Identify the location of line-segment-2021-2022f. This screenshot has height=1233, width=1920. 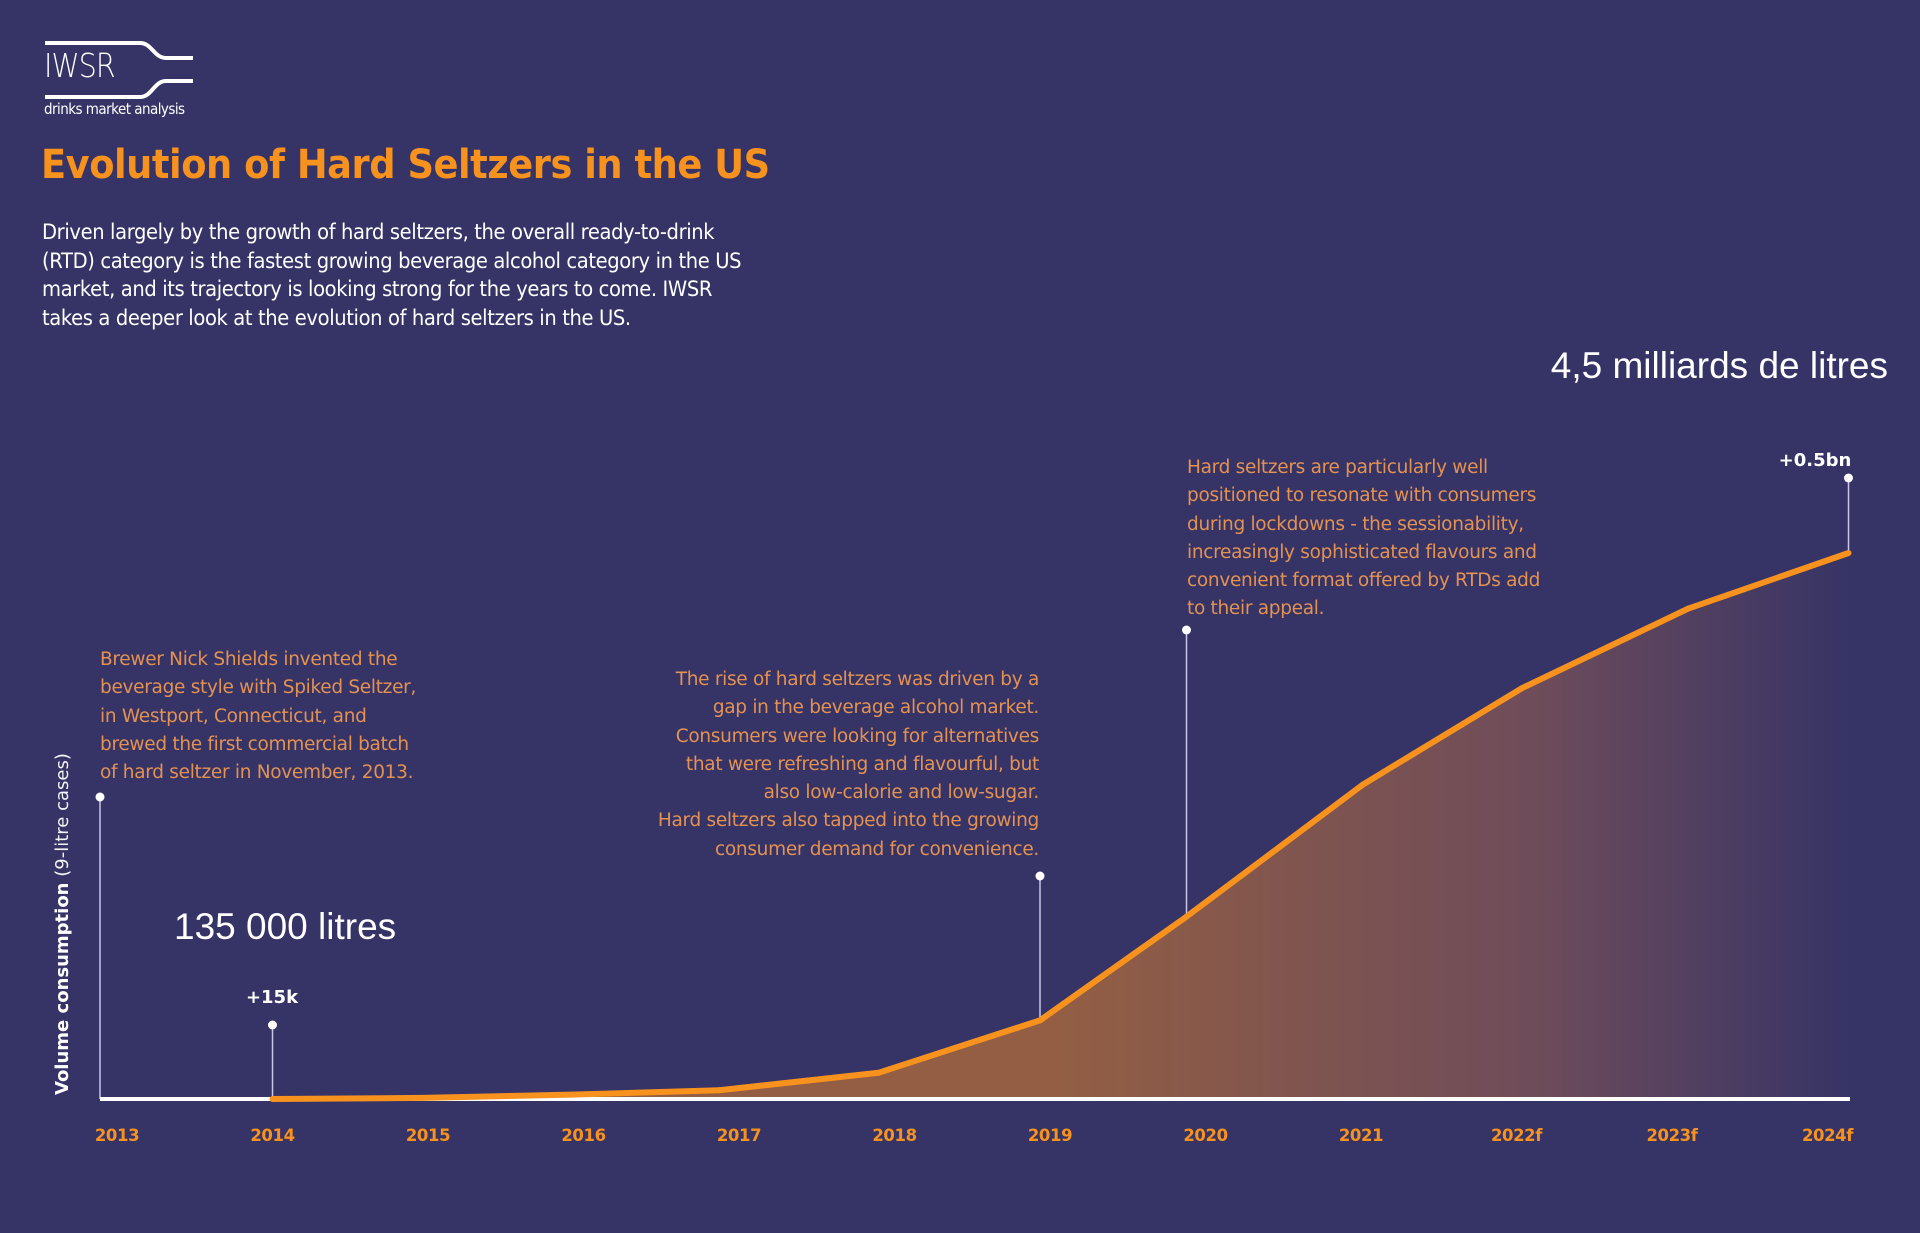
(1442, 736).